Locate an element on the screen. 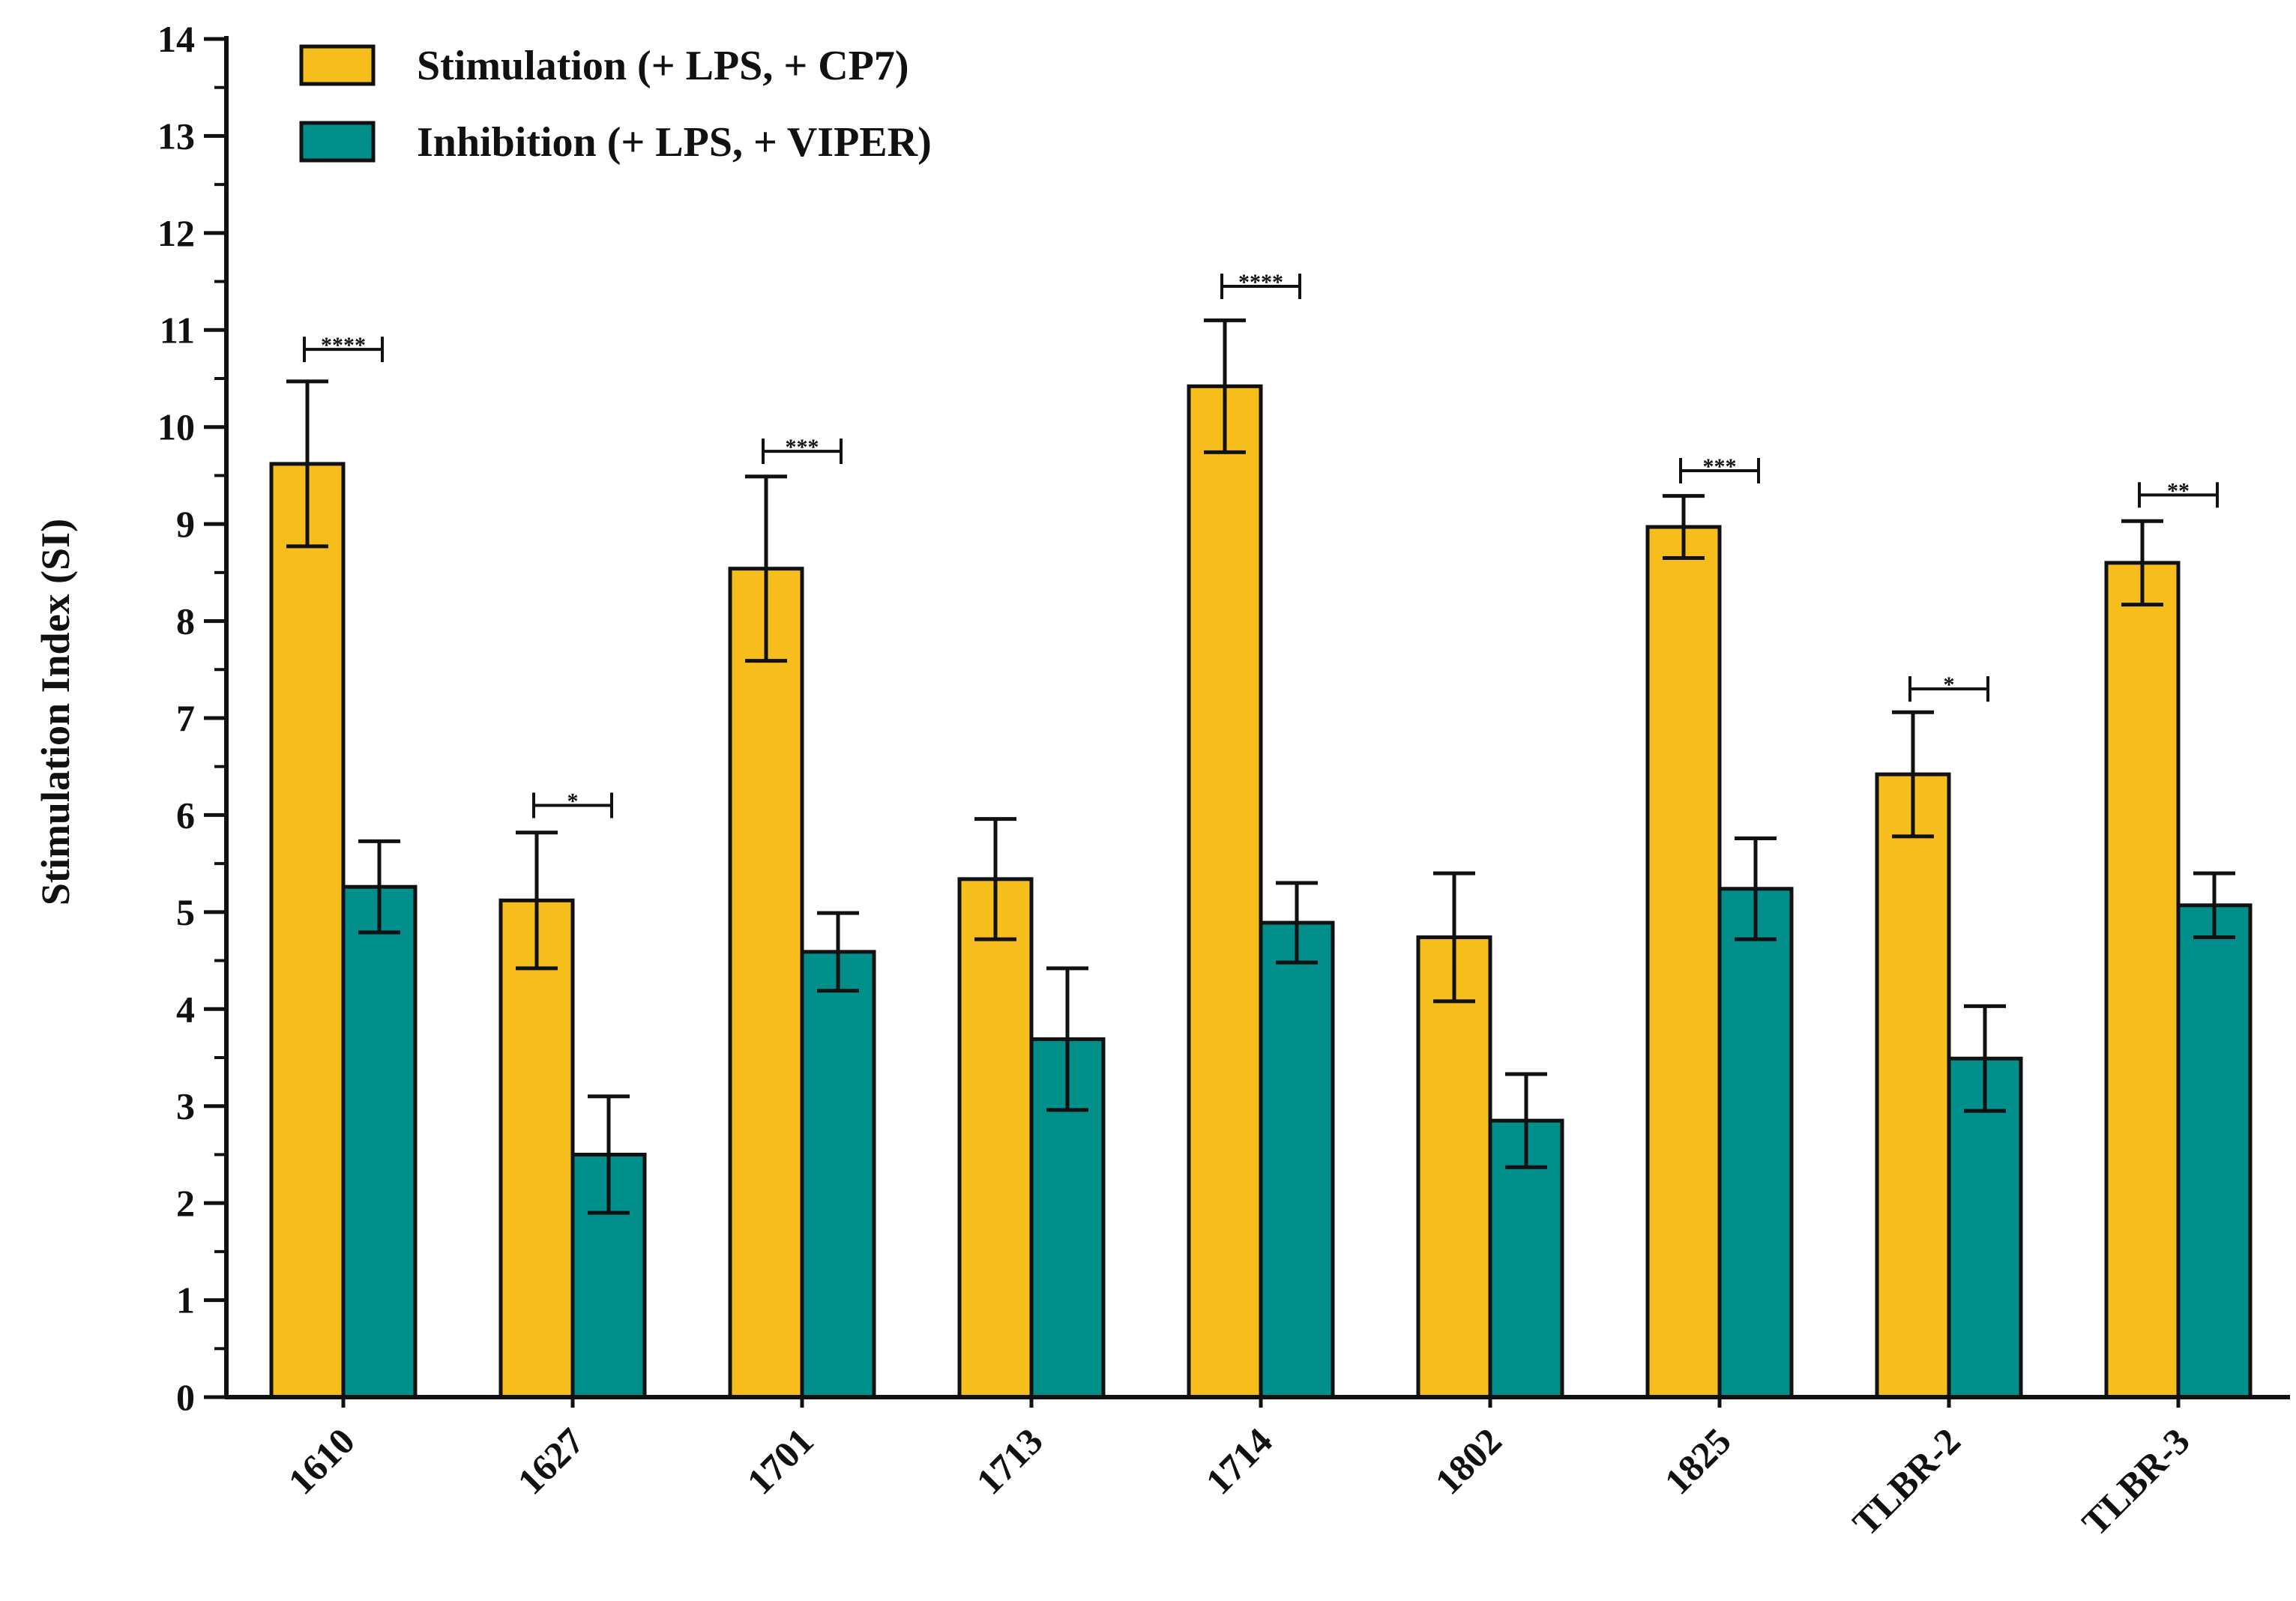  y-tick-label-10: 10 is located at coordinates (176, 427).